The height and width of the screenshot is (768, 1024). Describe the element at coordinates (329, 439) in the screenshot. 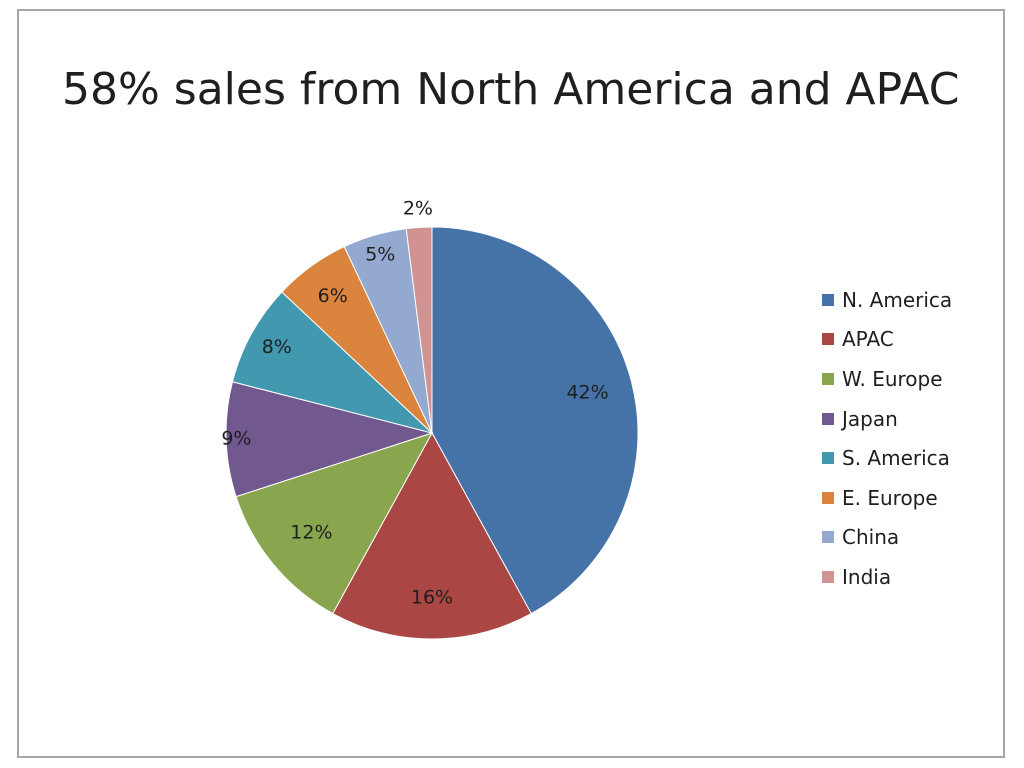

I see `pie-slice-japan` at that location.